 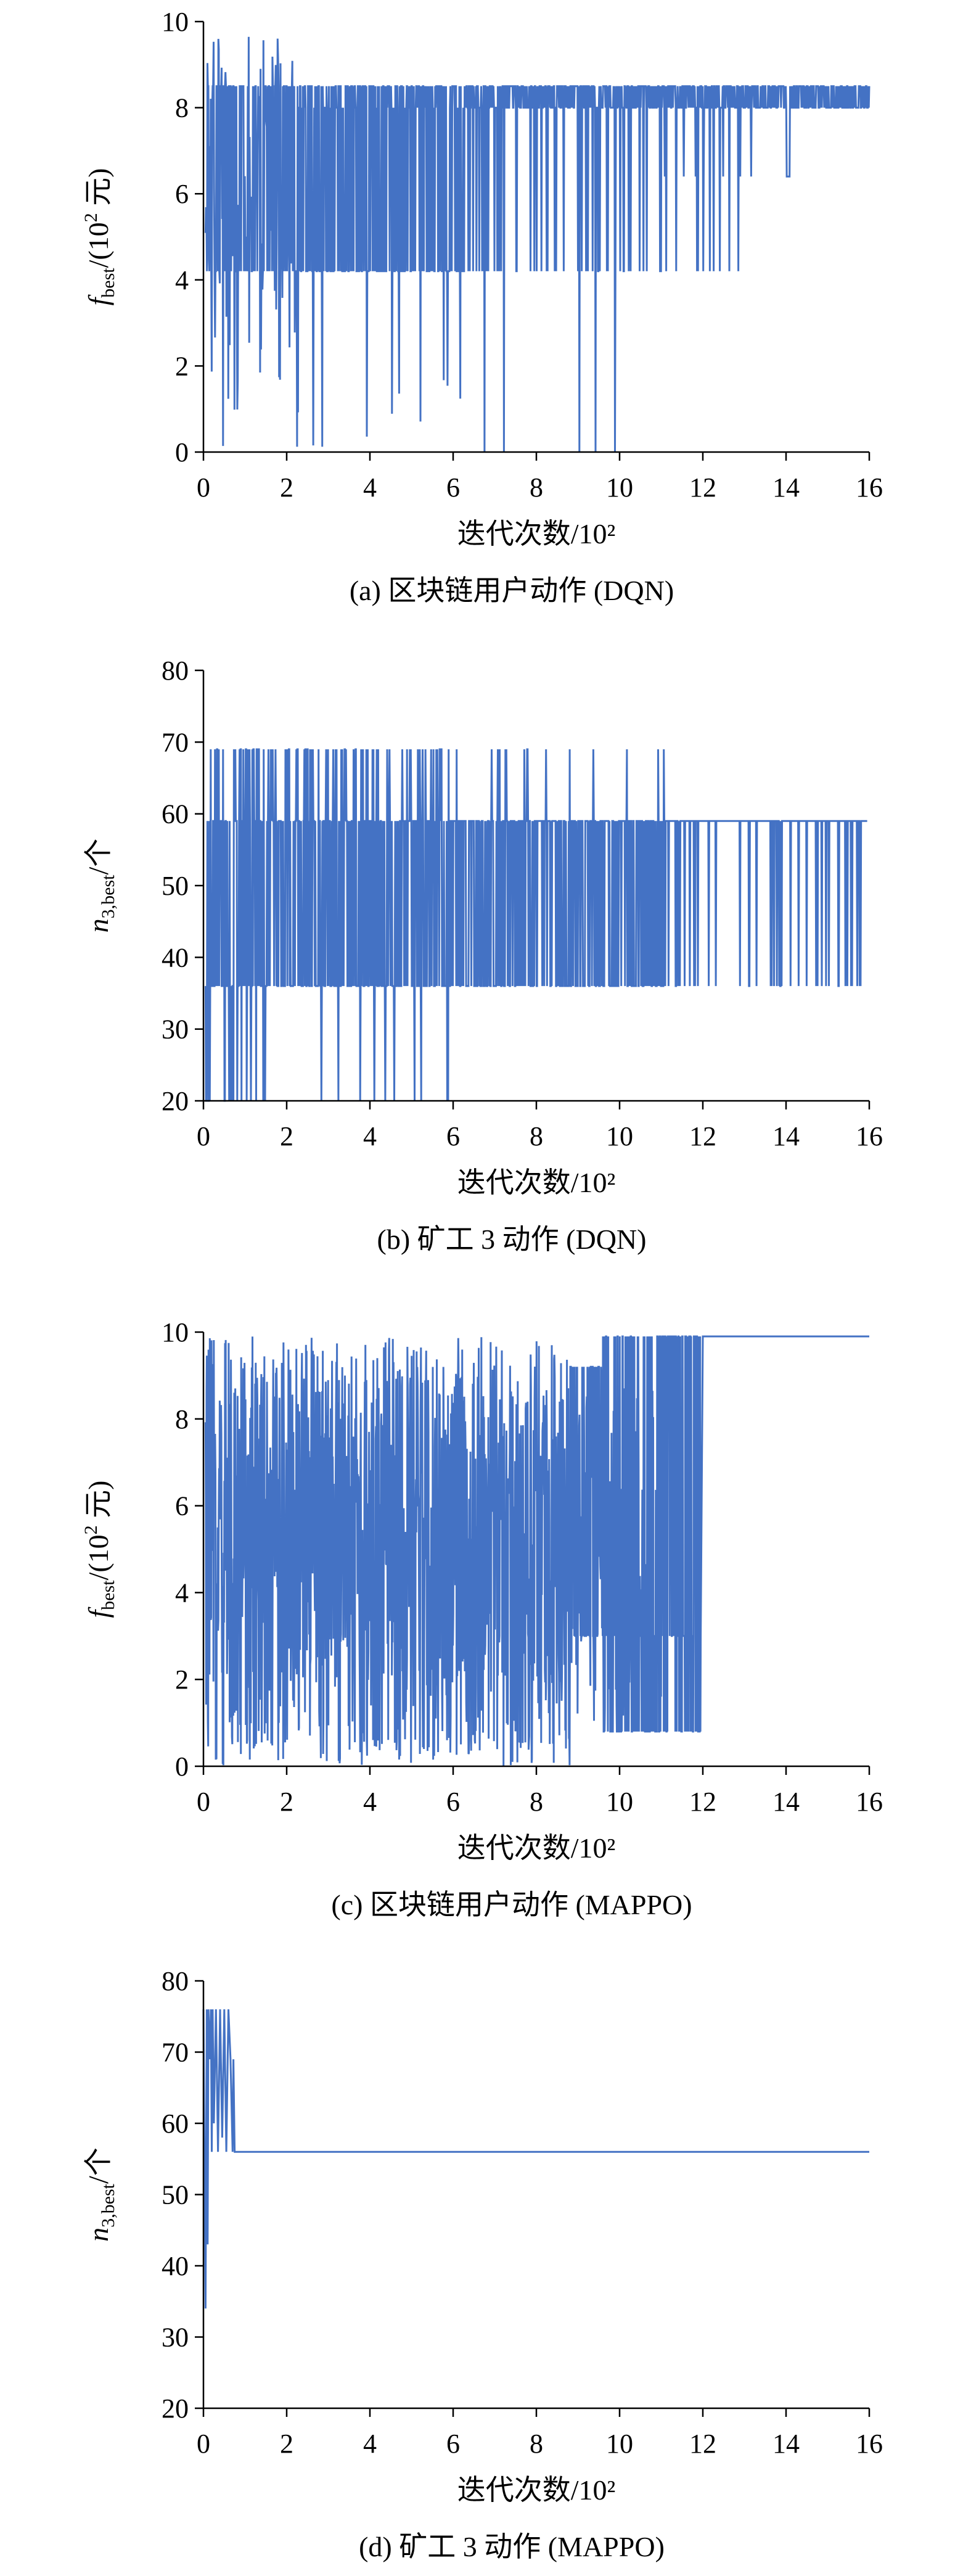 What do you see at coordinates (512, 2546) in the screenshot?
I see `panel-caption: (d) 矿工 3 动作 (MAPPO)` at bounding box center [512, 2546].